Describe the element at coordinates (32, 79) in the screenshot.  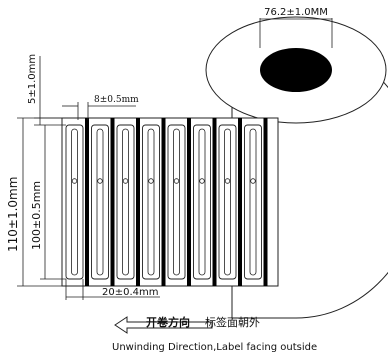
I see `top-margin-label: 5±1.0mm` at that location.